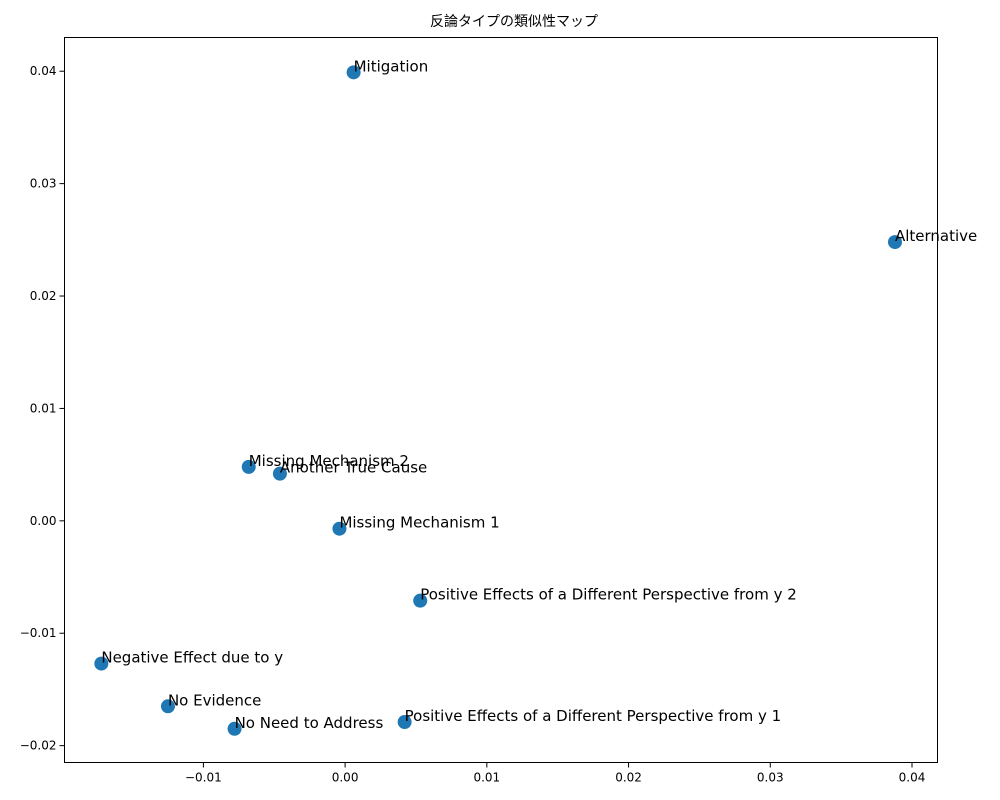 The width and height of the screenshot is (1000, 800). Describe the element at coordinates (514, 22) in the screenshot. I see `chart-title: 反論タイプの類似性マップ` at that location.